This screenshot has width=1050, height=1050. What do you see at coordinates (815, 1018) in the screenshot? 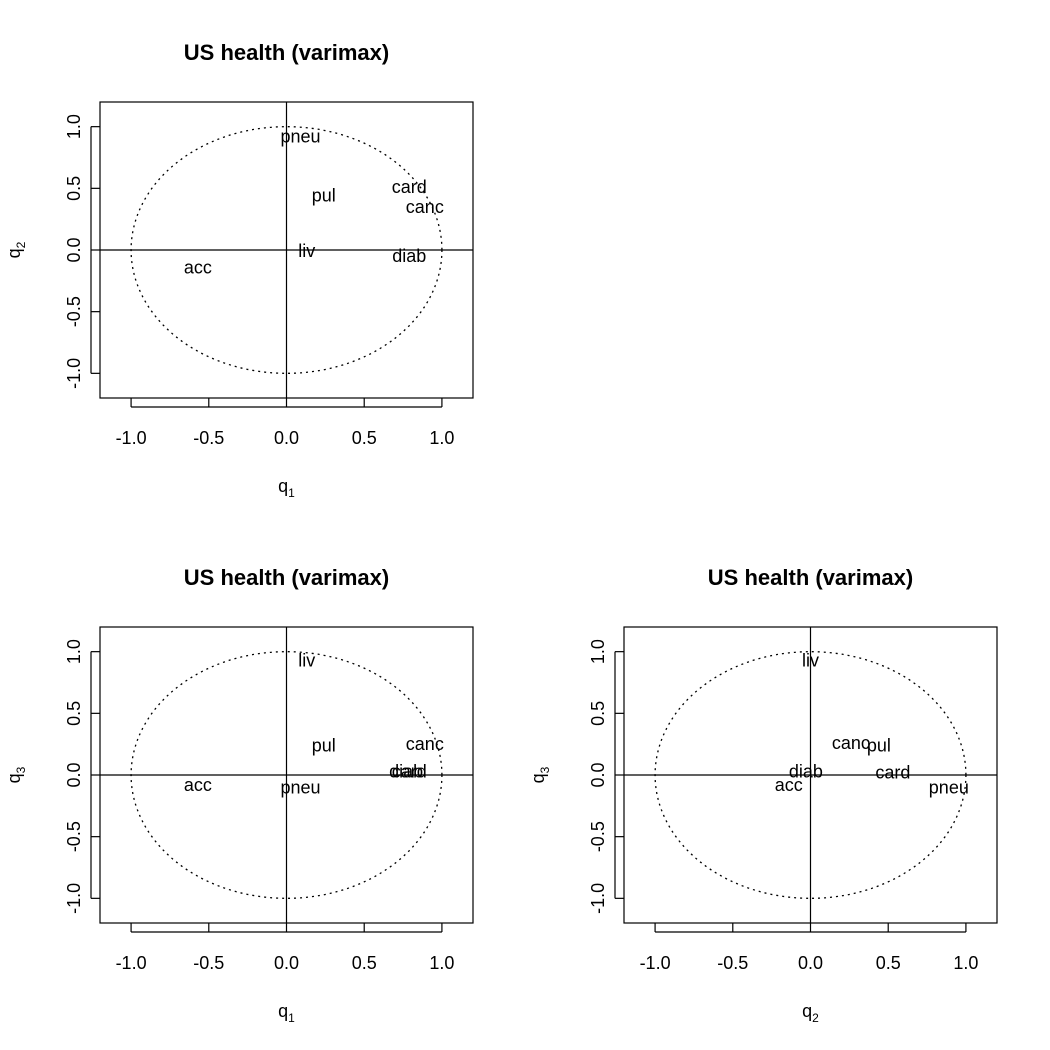
I see `x-axis-label-subscript: 2` at bounding box center [815, 1018].